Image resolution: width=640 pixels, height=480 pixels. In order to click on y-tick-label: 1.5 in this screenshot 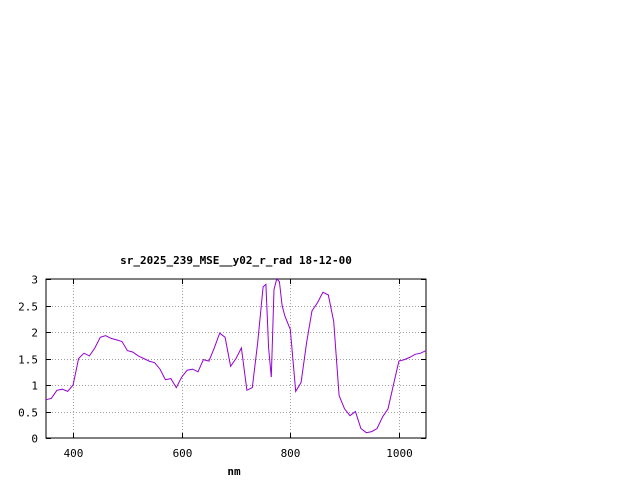, I will do `click(28, 360)`.